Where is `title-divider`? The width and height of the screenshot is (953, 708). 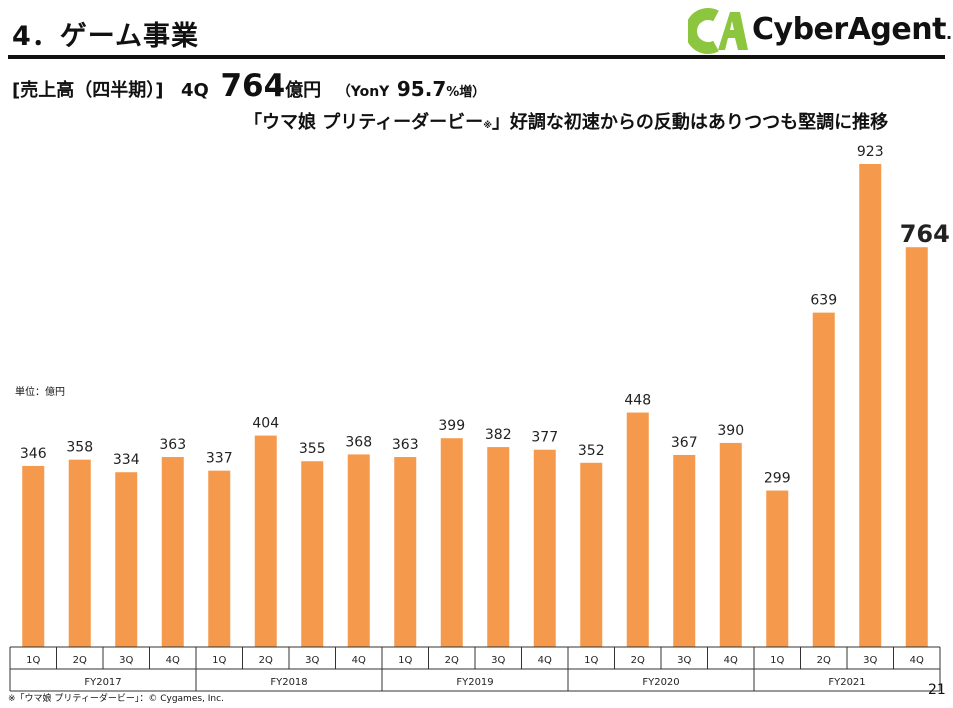 title-divider is located at coordinates (476, 57).